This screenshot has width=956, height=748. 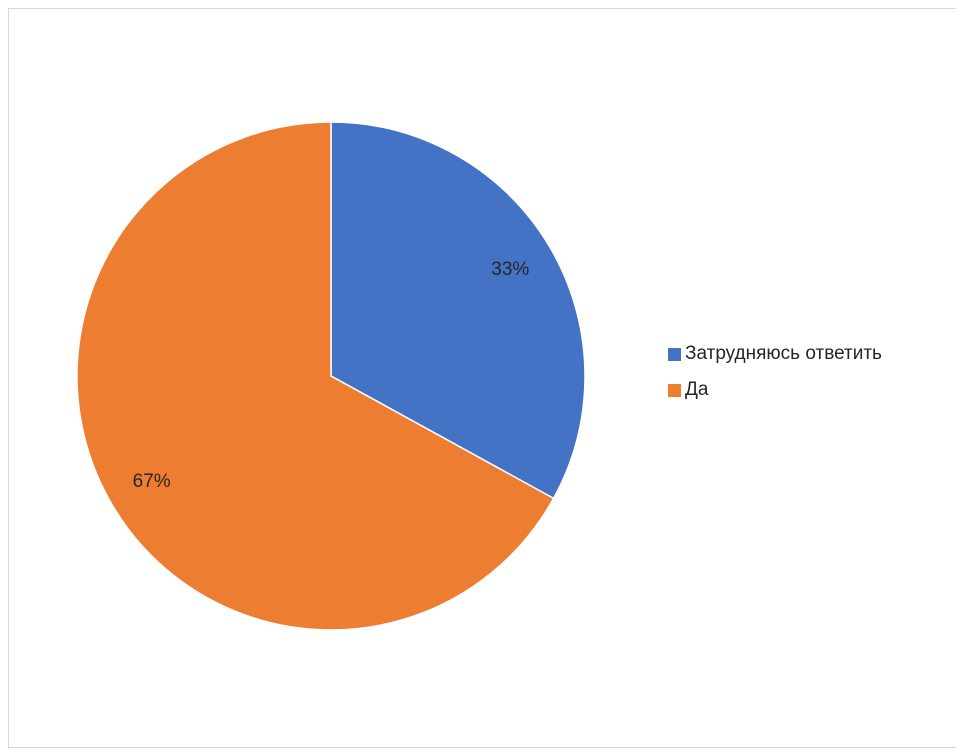 I want to click on legend-label-0: Затрудняюсь ответить, so click(x=783, y=353).